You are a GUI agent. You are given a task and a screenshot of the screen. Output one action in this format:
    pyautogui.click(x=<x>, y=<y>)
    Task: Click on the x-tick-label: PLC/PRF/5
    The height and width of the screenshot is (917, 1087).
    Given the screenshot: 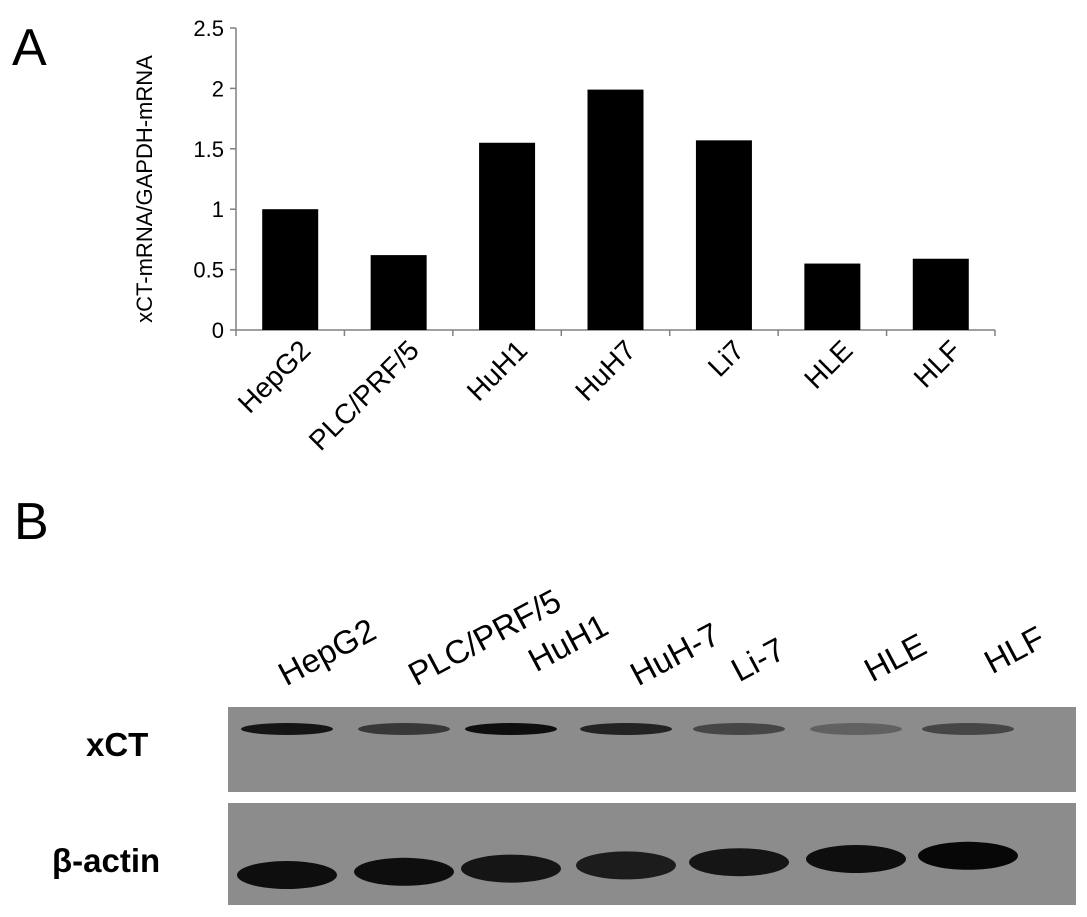 What is the action you would take?
    pyautogui.click(x=364, y=395)
    